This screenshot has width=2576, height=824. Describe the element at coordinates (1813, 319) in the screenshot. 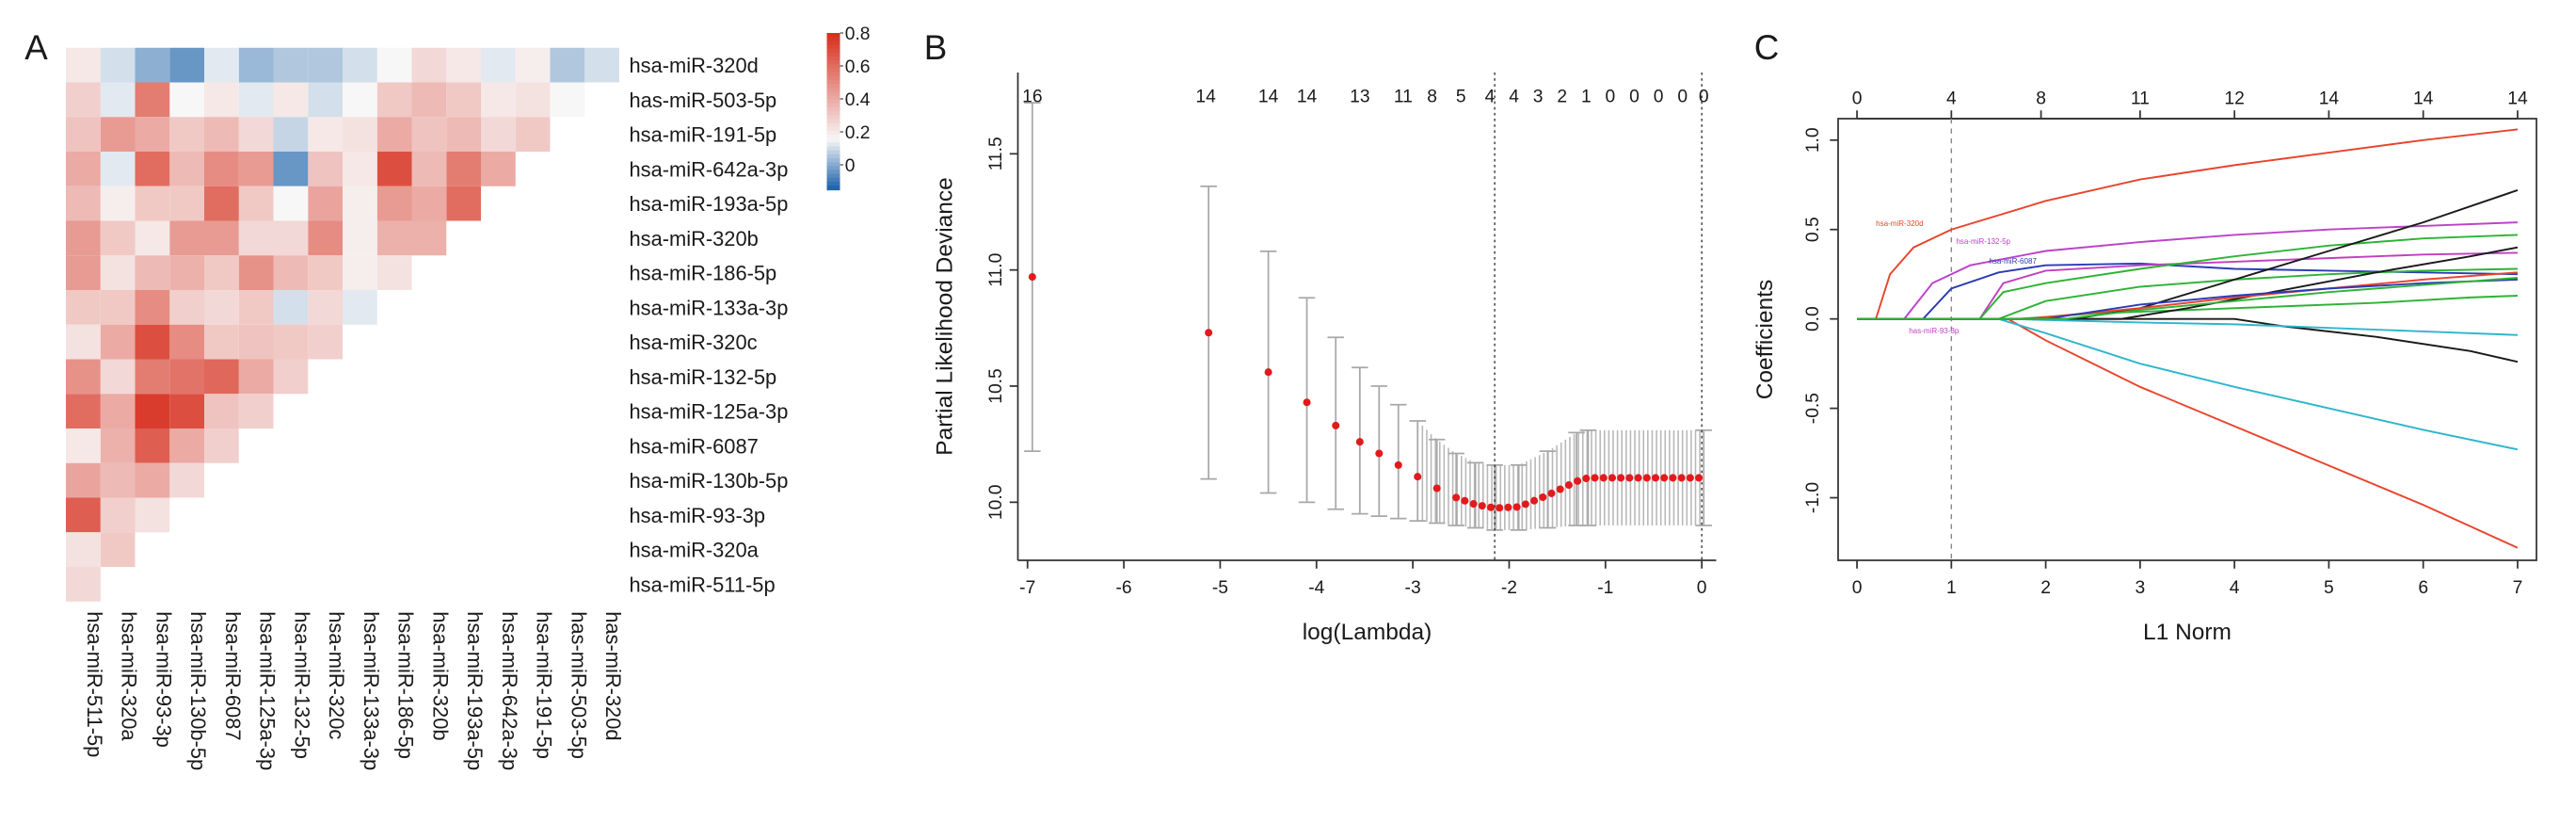

I see `y-tick-label: 0.0` at that location.